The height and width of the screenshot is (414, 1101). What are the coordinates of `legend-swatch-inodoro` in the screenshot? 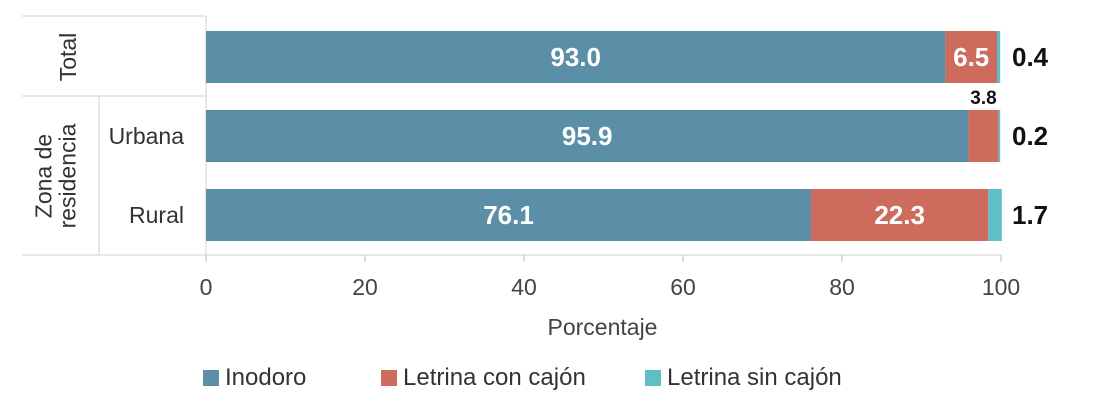 It's located at (211, 378).